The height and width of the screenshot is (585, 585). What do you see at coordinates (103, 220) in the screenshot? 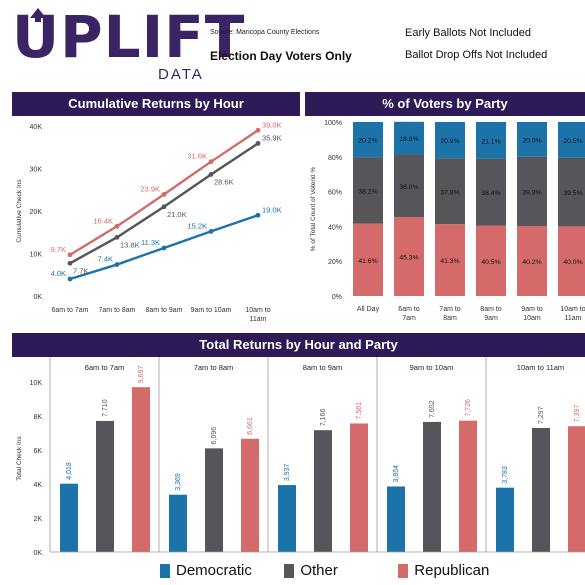
I see `data-label: 16.4K` at bounding box center [103, 220].